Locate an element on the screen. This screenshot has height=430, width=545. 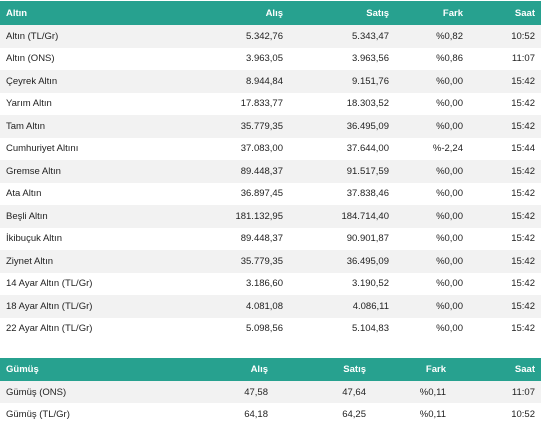
buy-price: 35.779,35 is located at coordinates (219, 261).